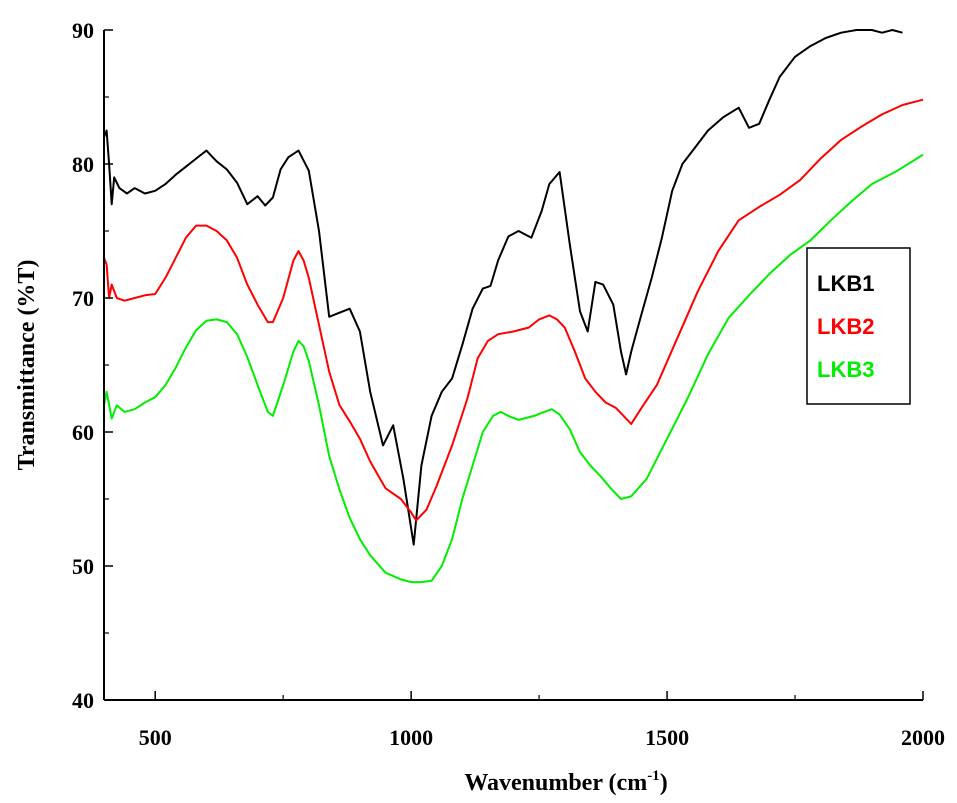  I want to click on y-tick-label-90: 90, so click(83, 30).